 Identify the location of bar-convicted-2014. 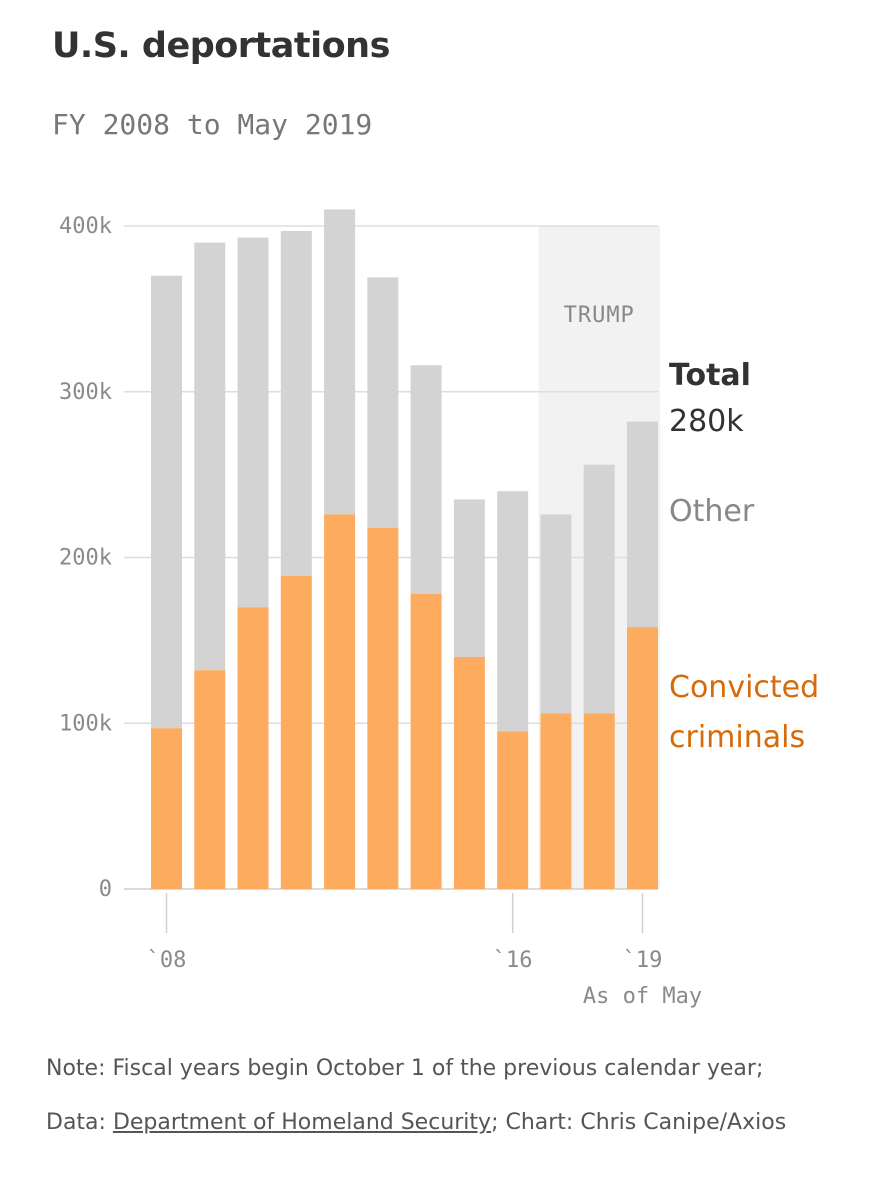
(426, 741).